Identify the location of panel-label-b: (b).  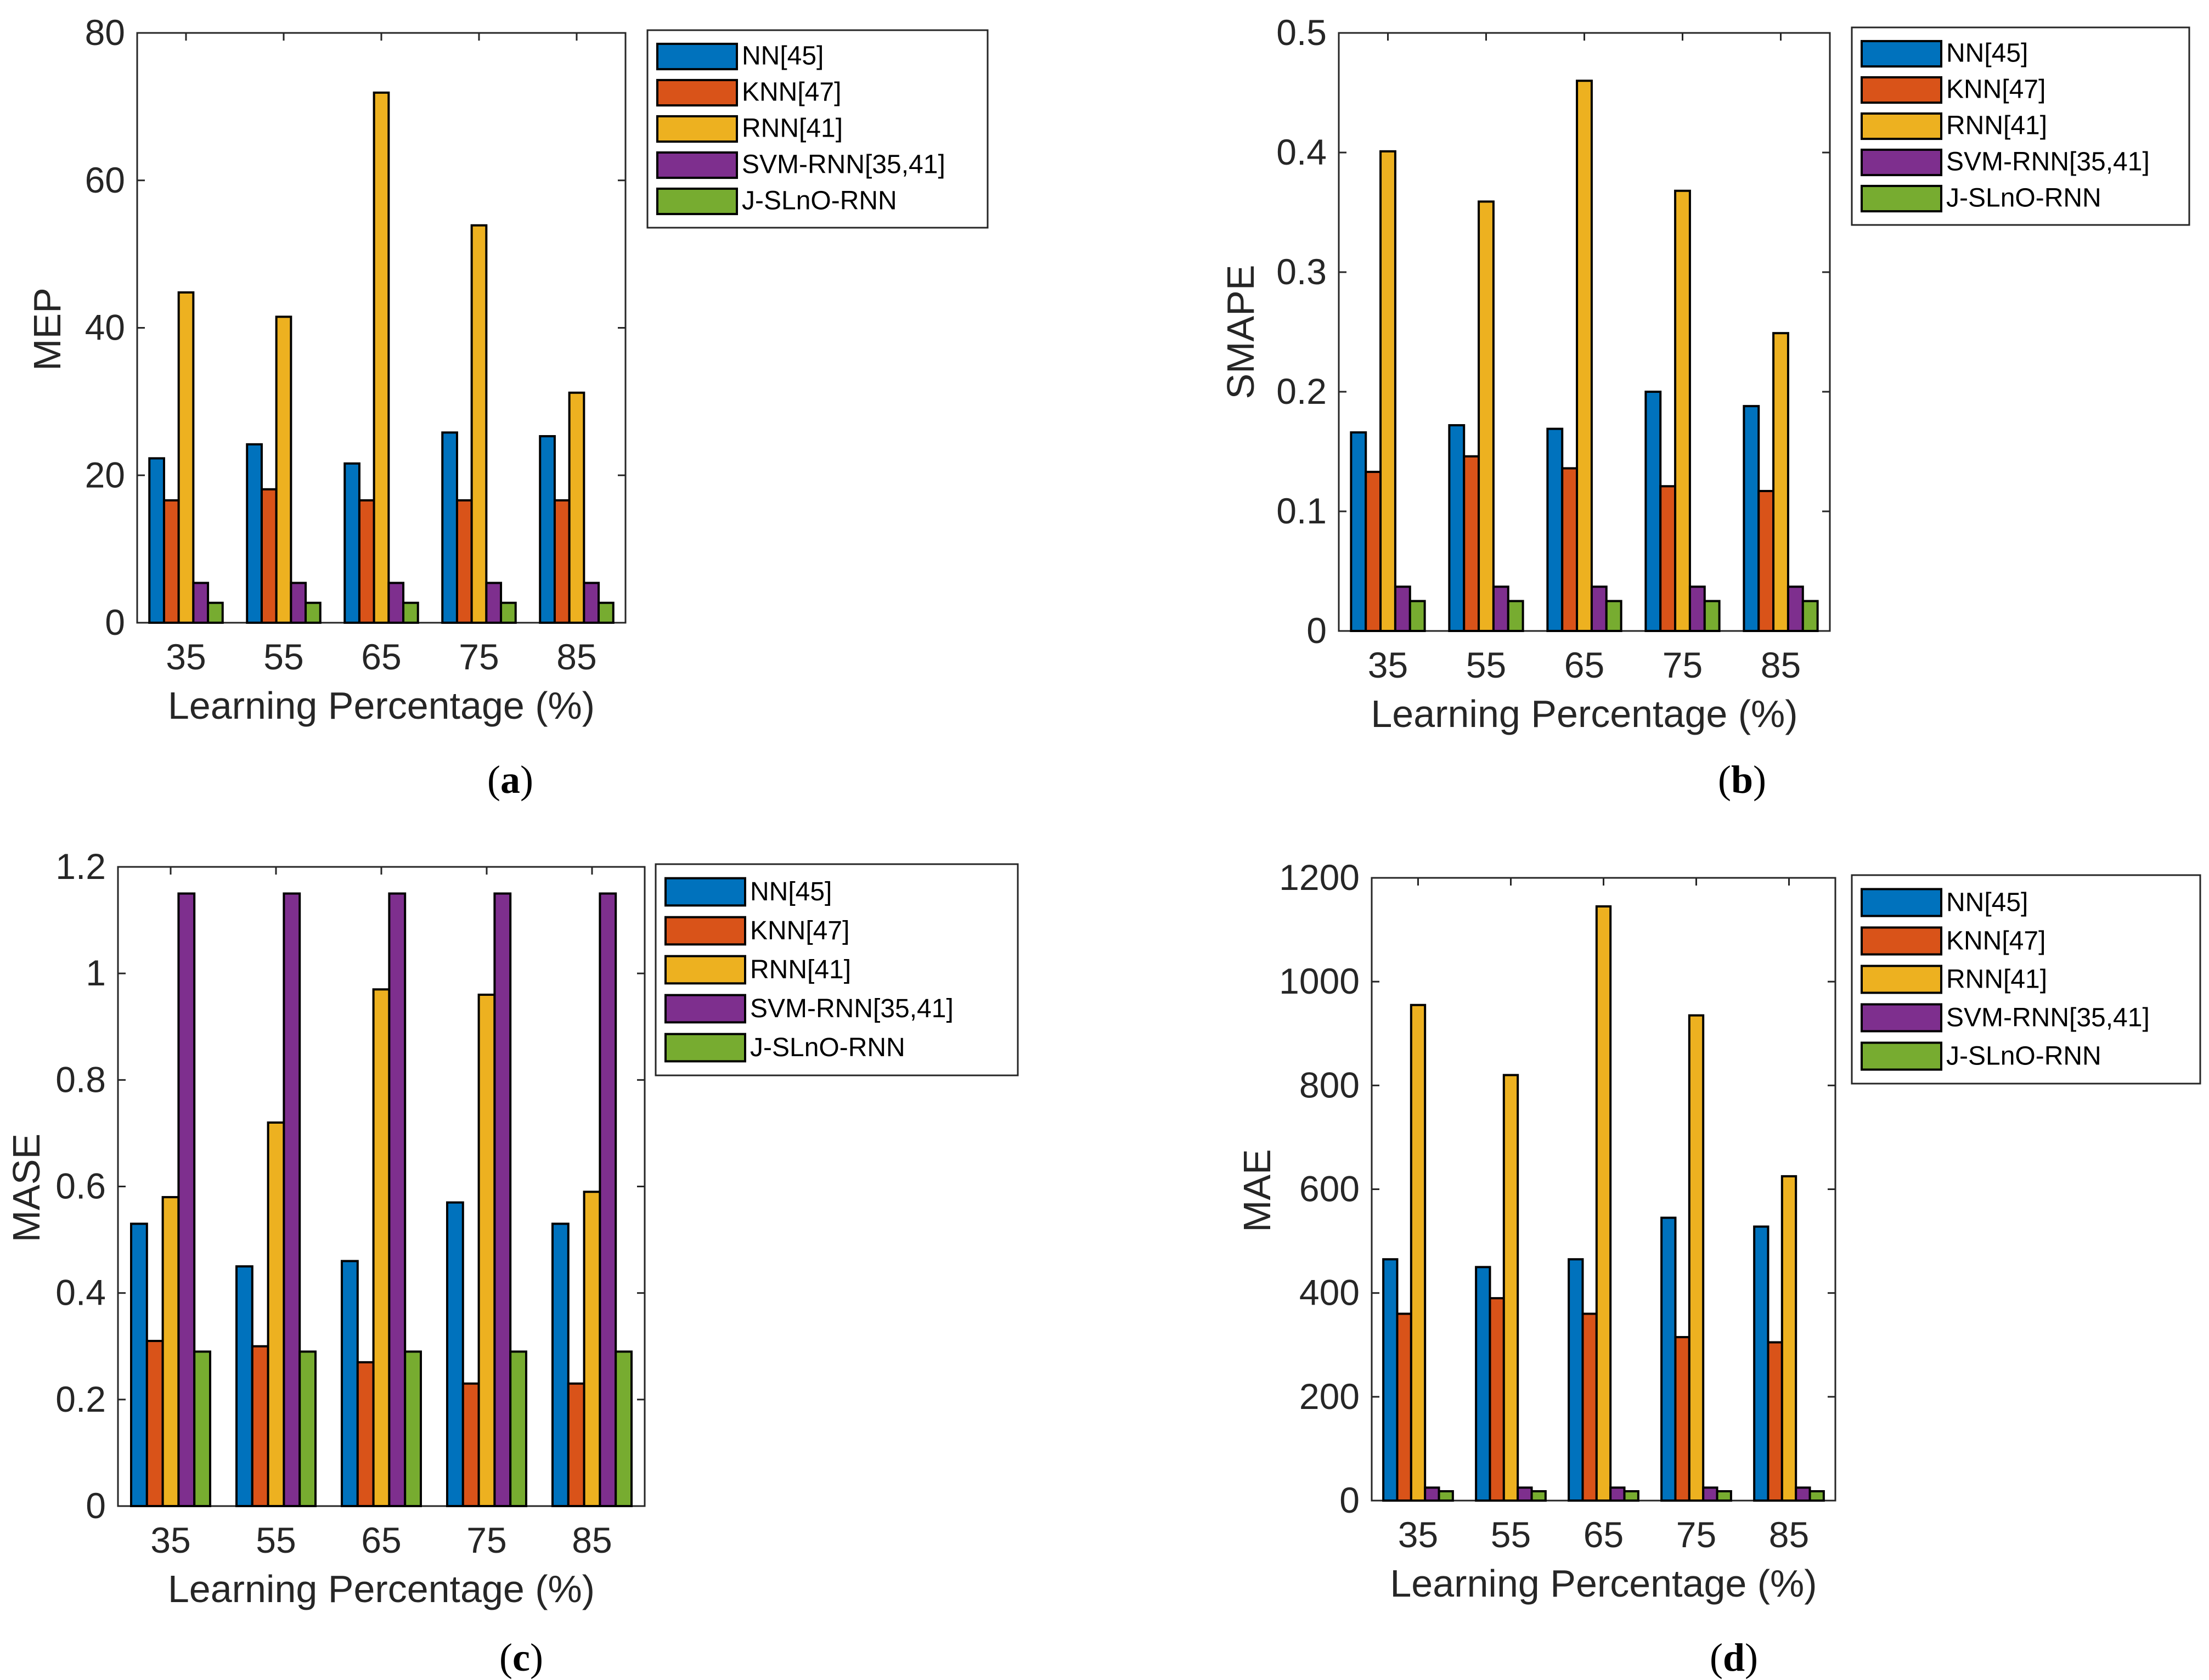
(1742, 780).